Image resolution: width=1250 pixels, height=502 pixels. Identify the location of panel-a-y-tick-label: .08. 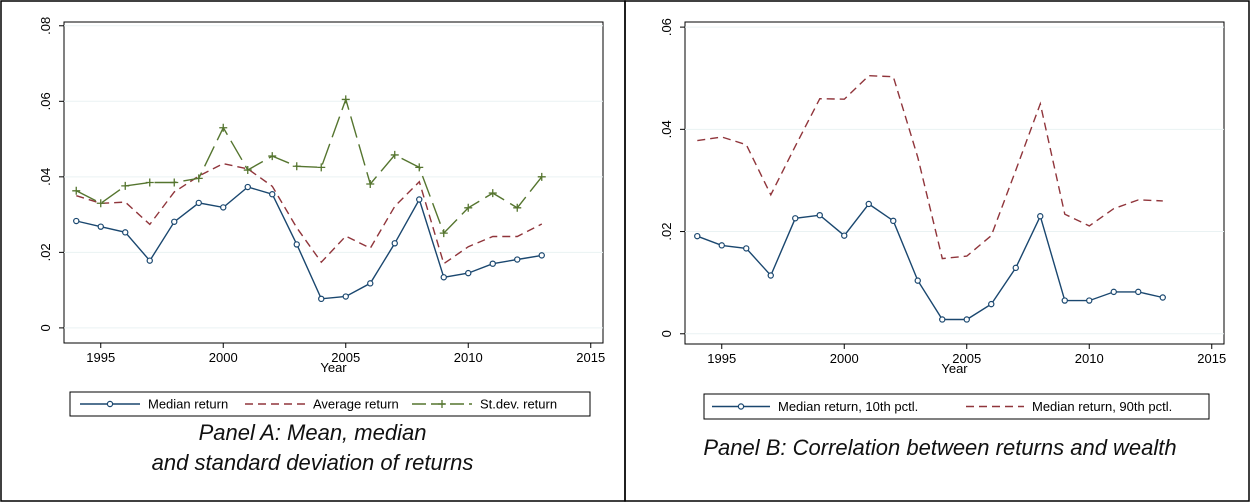
(45, 26).